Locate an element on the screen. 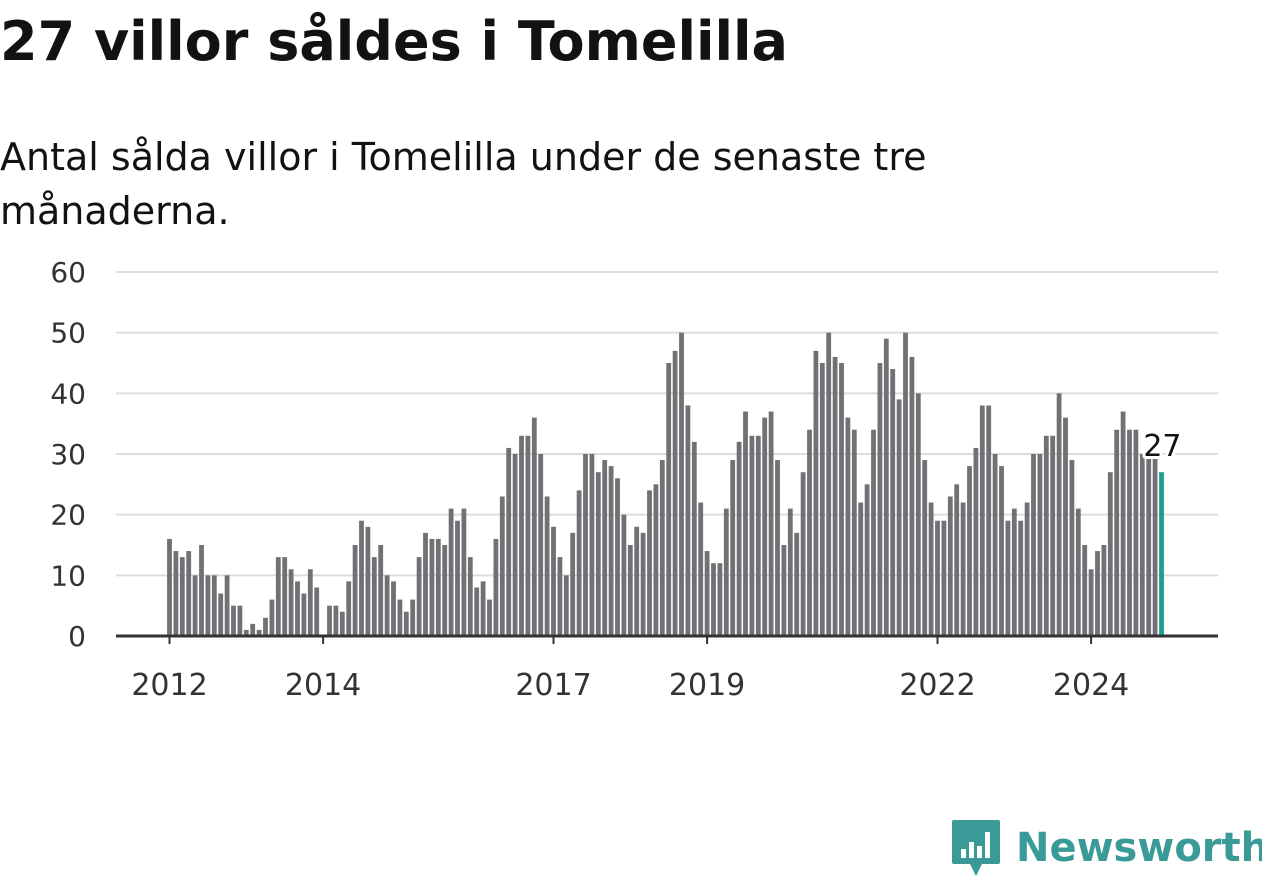  brand: Newsworthy is located at coordinates (1106, 848).